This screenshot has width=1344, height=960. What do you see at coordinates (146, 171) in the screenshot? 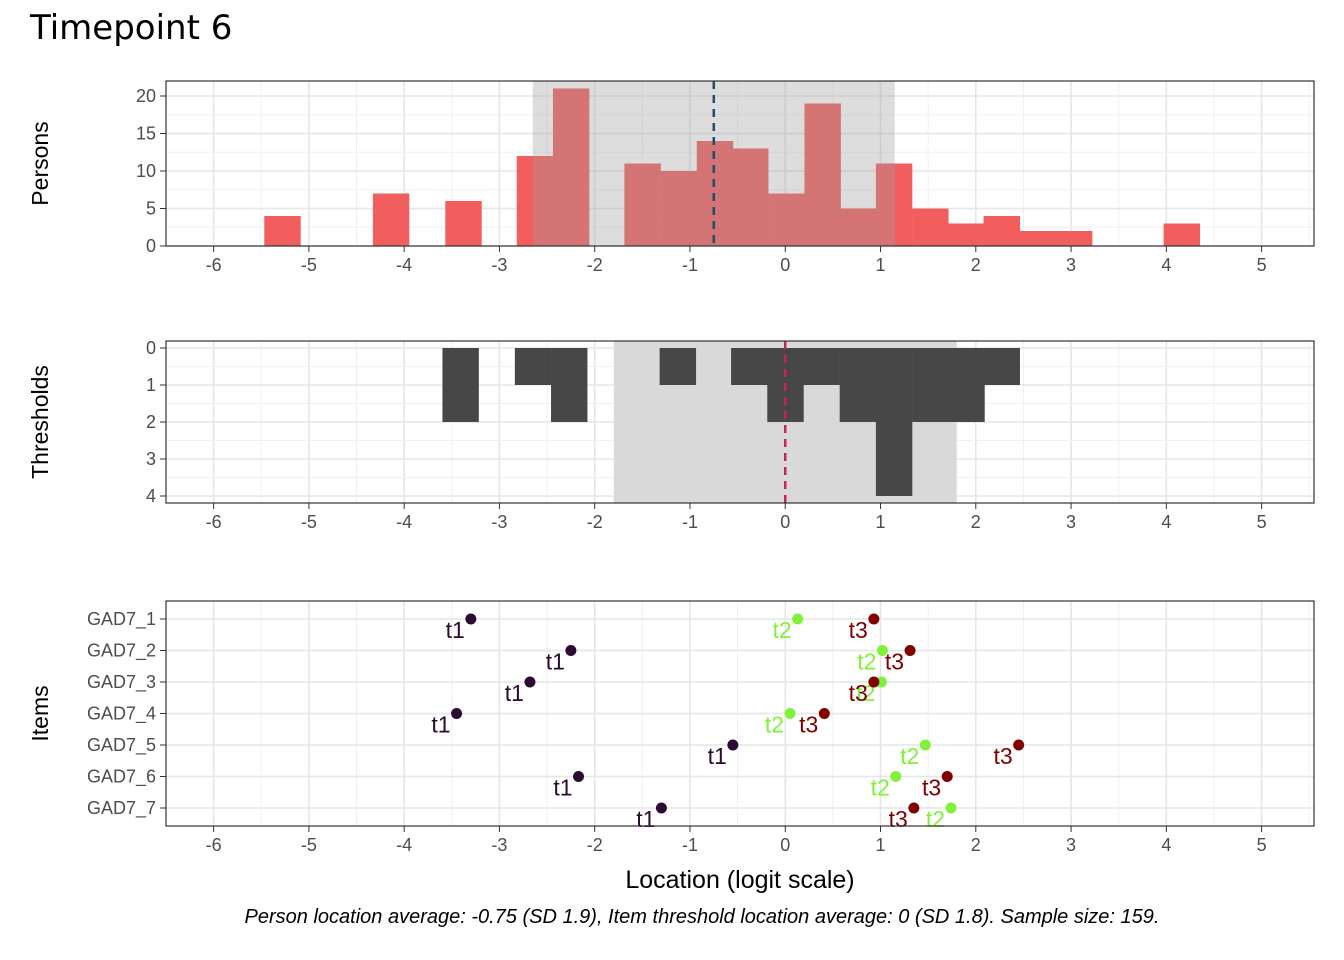
I see `y-tick-label: 10` at bounding box center [146, 171].